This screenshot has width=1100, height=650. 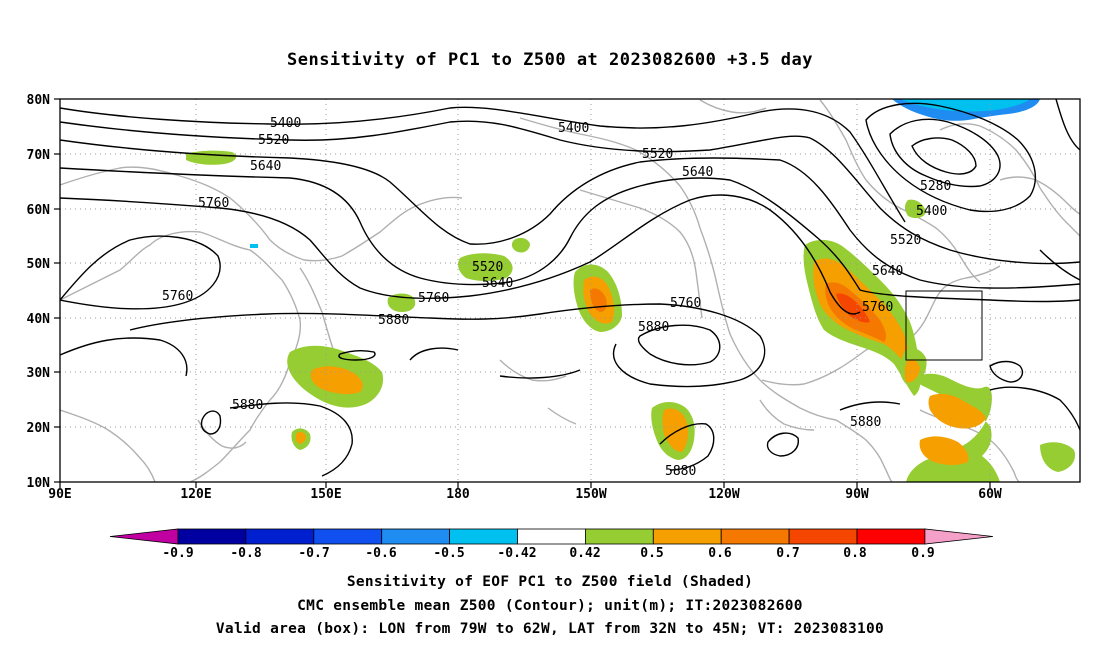 I want to click on colorbar-label: -0.42, so click(x=516, y=553).